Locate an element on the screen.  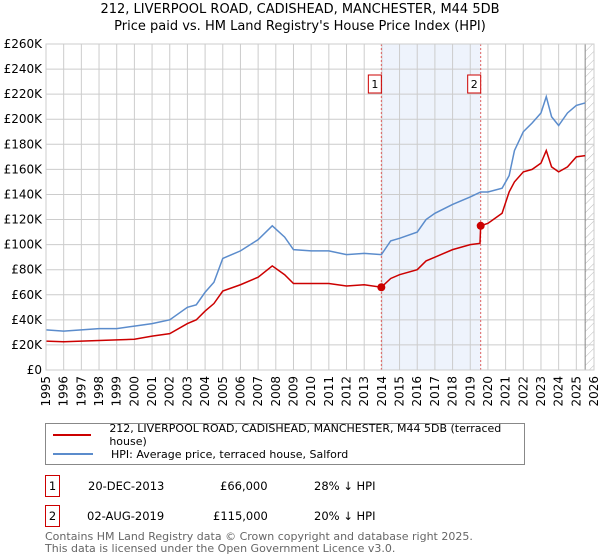
x-tick-label: 2004 is located at coordinates (205, 391).